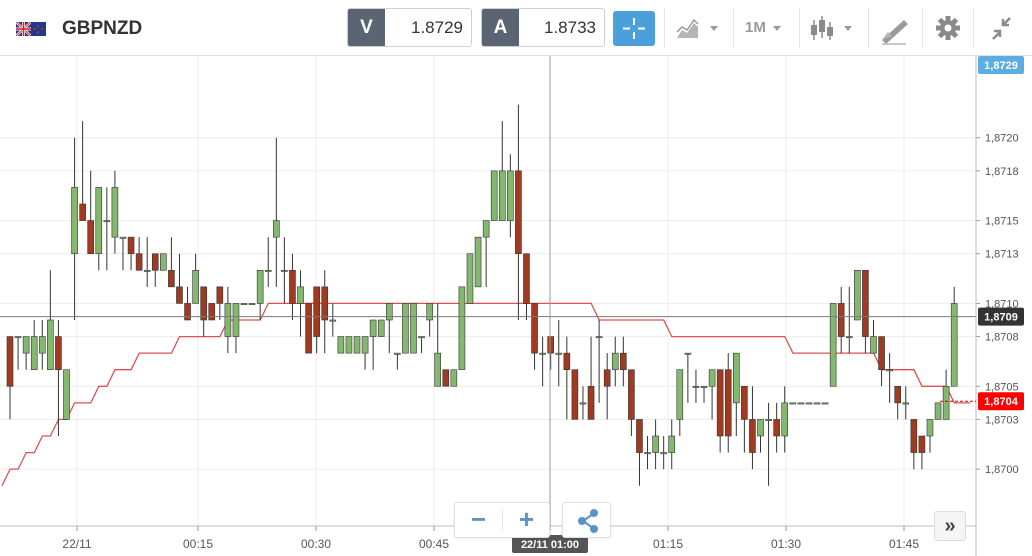 The width and height of the screenshot is (1032, 556). What do you see at coordinates (198, 544) in the screenshot?
I see `x-tick-label: 00:15` at bounding box center [198, 544].